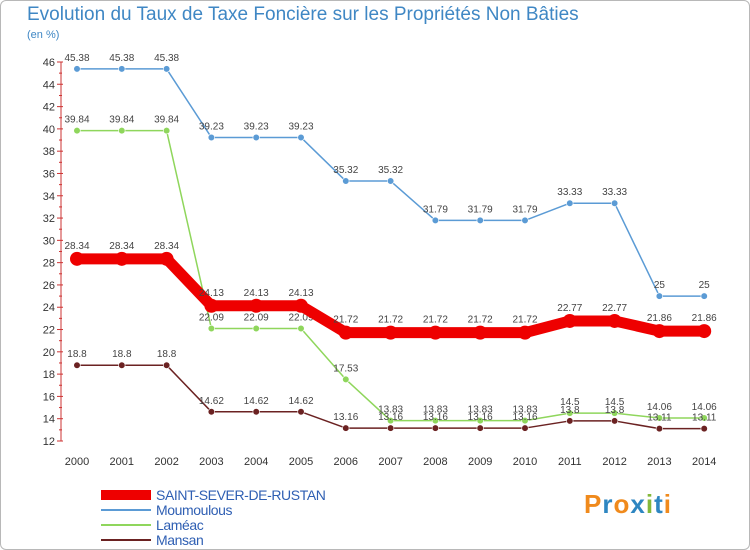 The image size is (750, 550). I want to click on y-tick-label: 44, so click(49, 85).